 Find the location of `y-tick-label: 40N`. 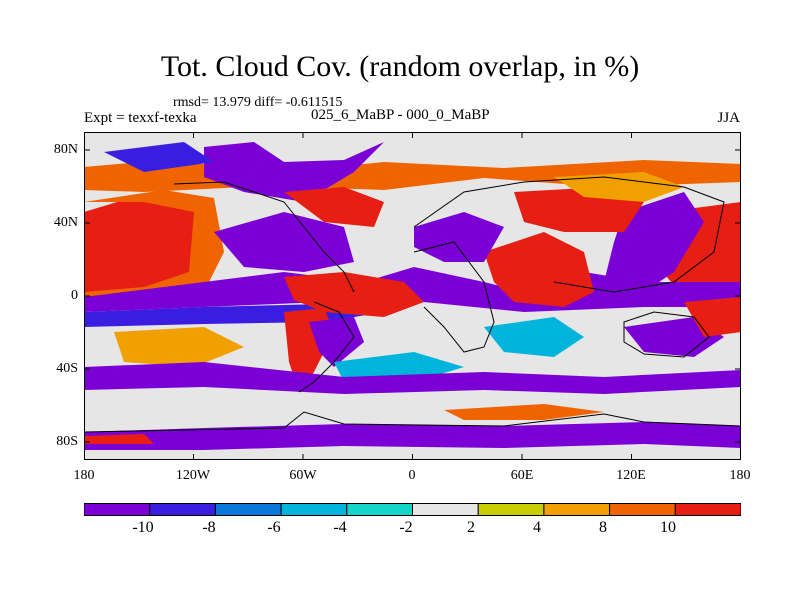

y-tick-label: 40N is located at coordinates (65, 222).